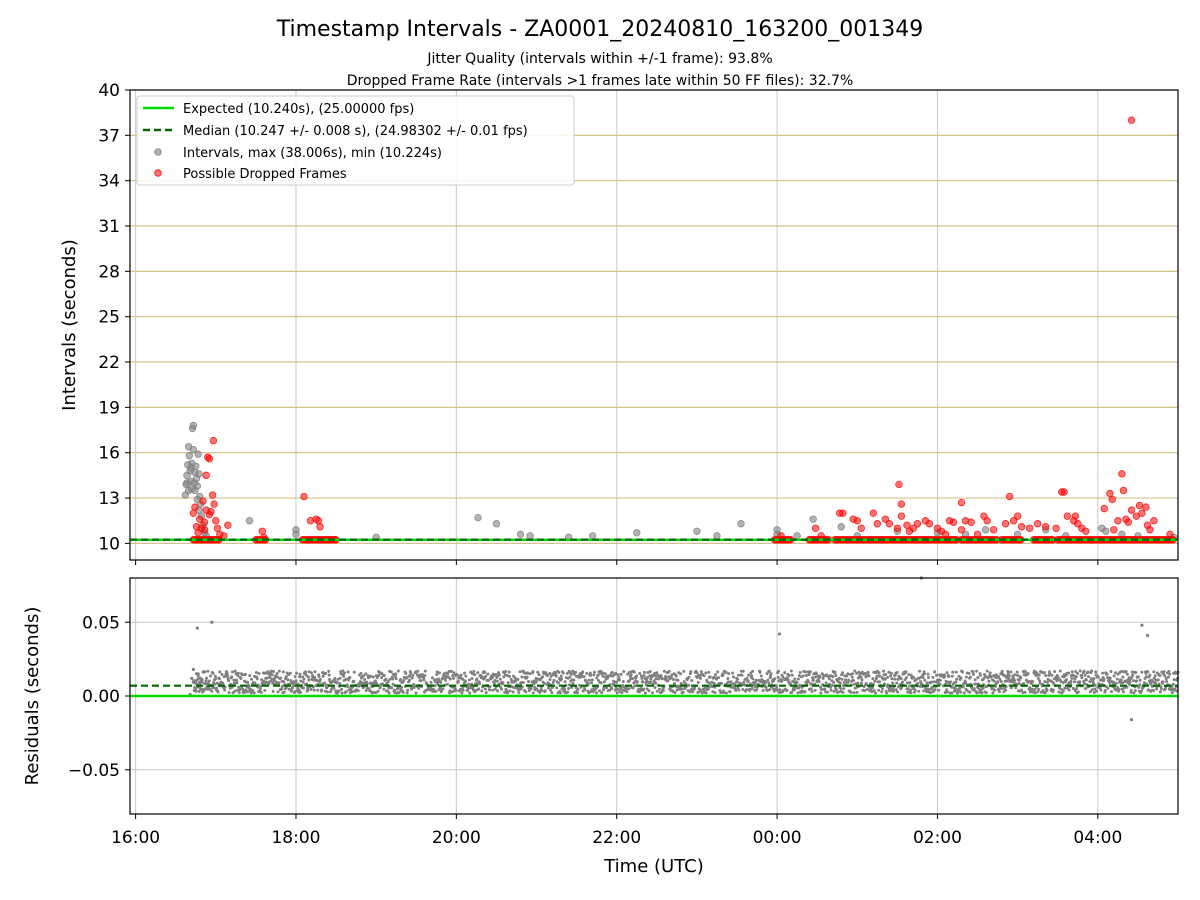 This screenshot has width=1200, height=900. What do you see at coordinates (1072, 678) in the screenshot?
I see `residual-point-1992` at bounding box center [1072, 678].